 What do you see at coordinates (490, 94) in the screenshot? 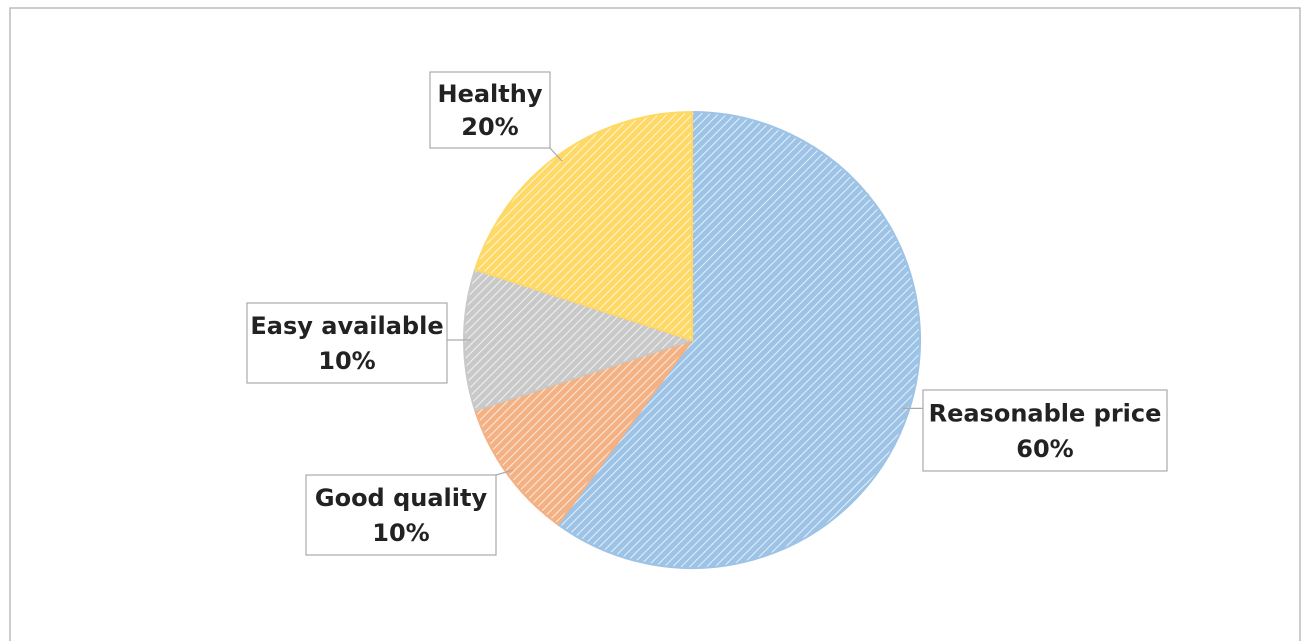
I see `label-name: Healthy` at bounding box center [490, 94].